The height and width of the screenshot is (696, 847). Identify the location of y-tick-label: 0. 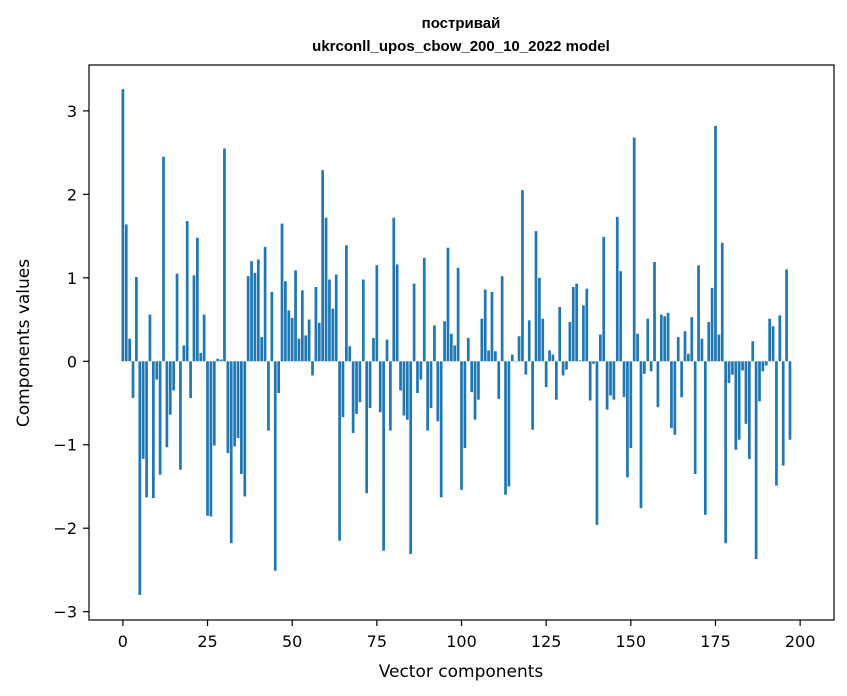
(72, 361).